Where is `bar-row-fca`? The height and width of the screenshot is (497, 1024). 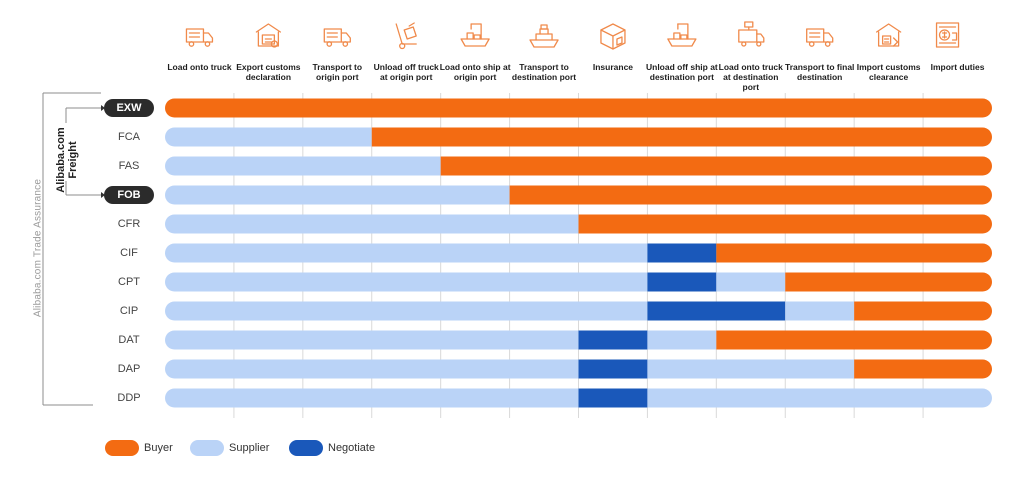 bar-row-fca is located at coordinates (578, 137).